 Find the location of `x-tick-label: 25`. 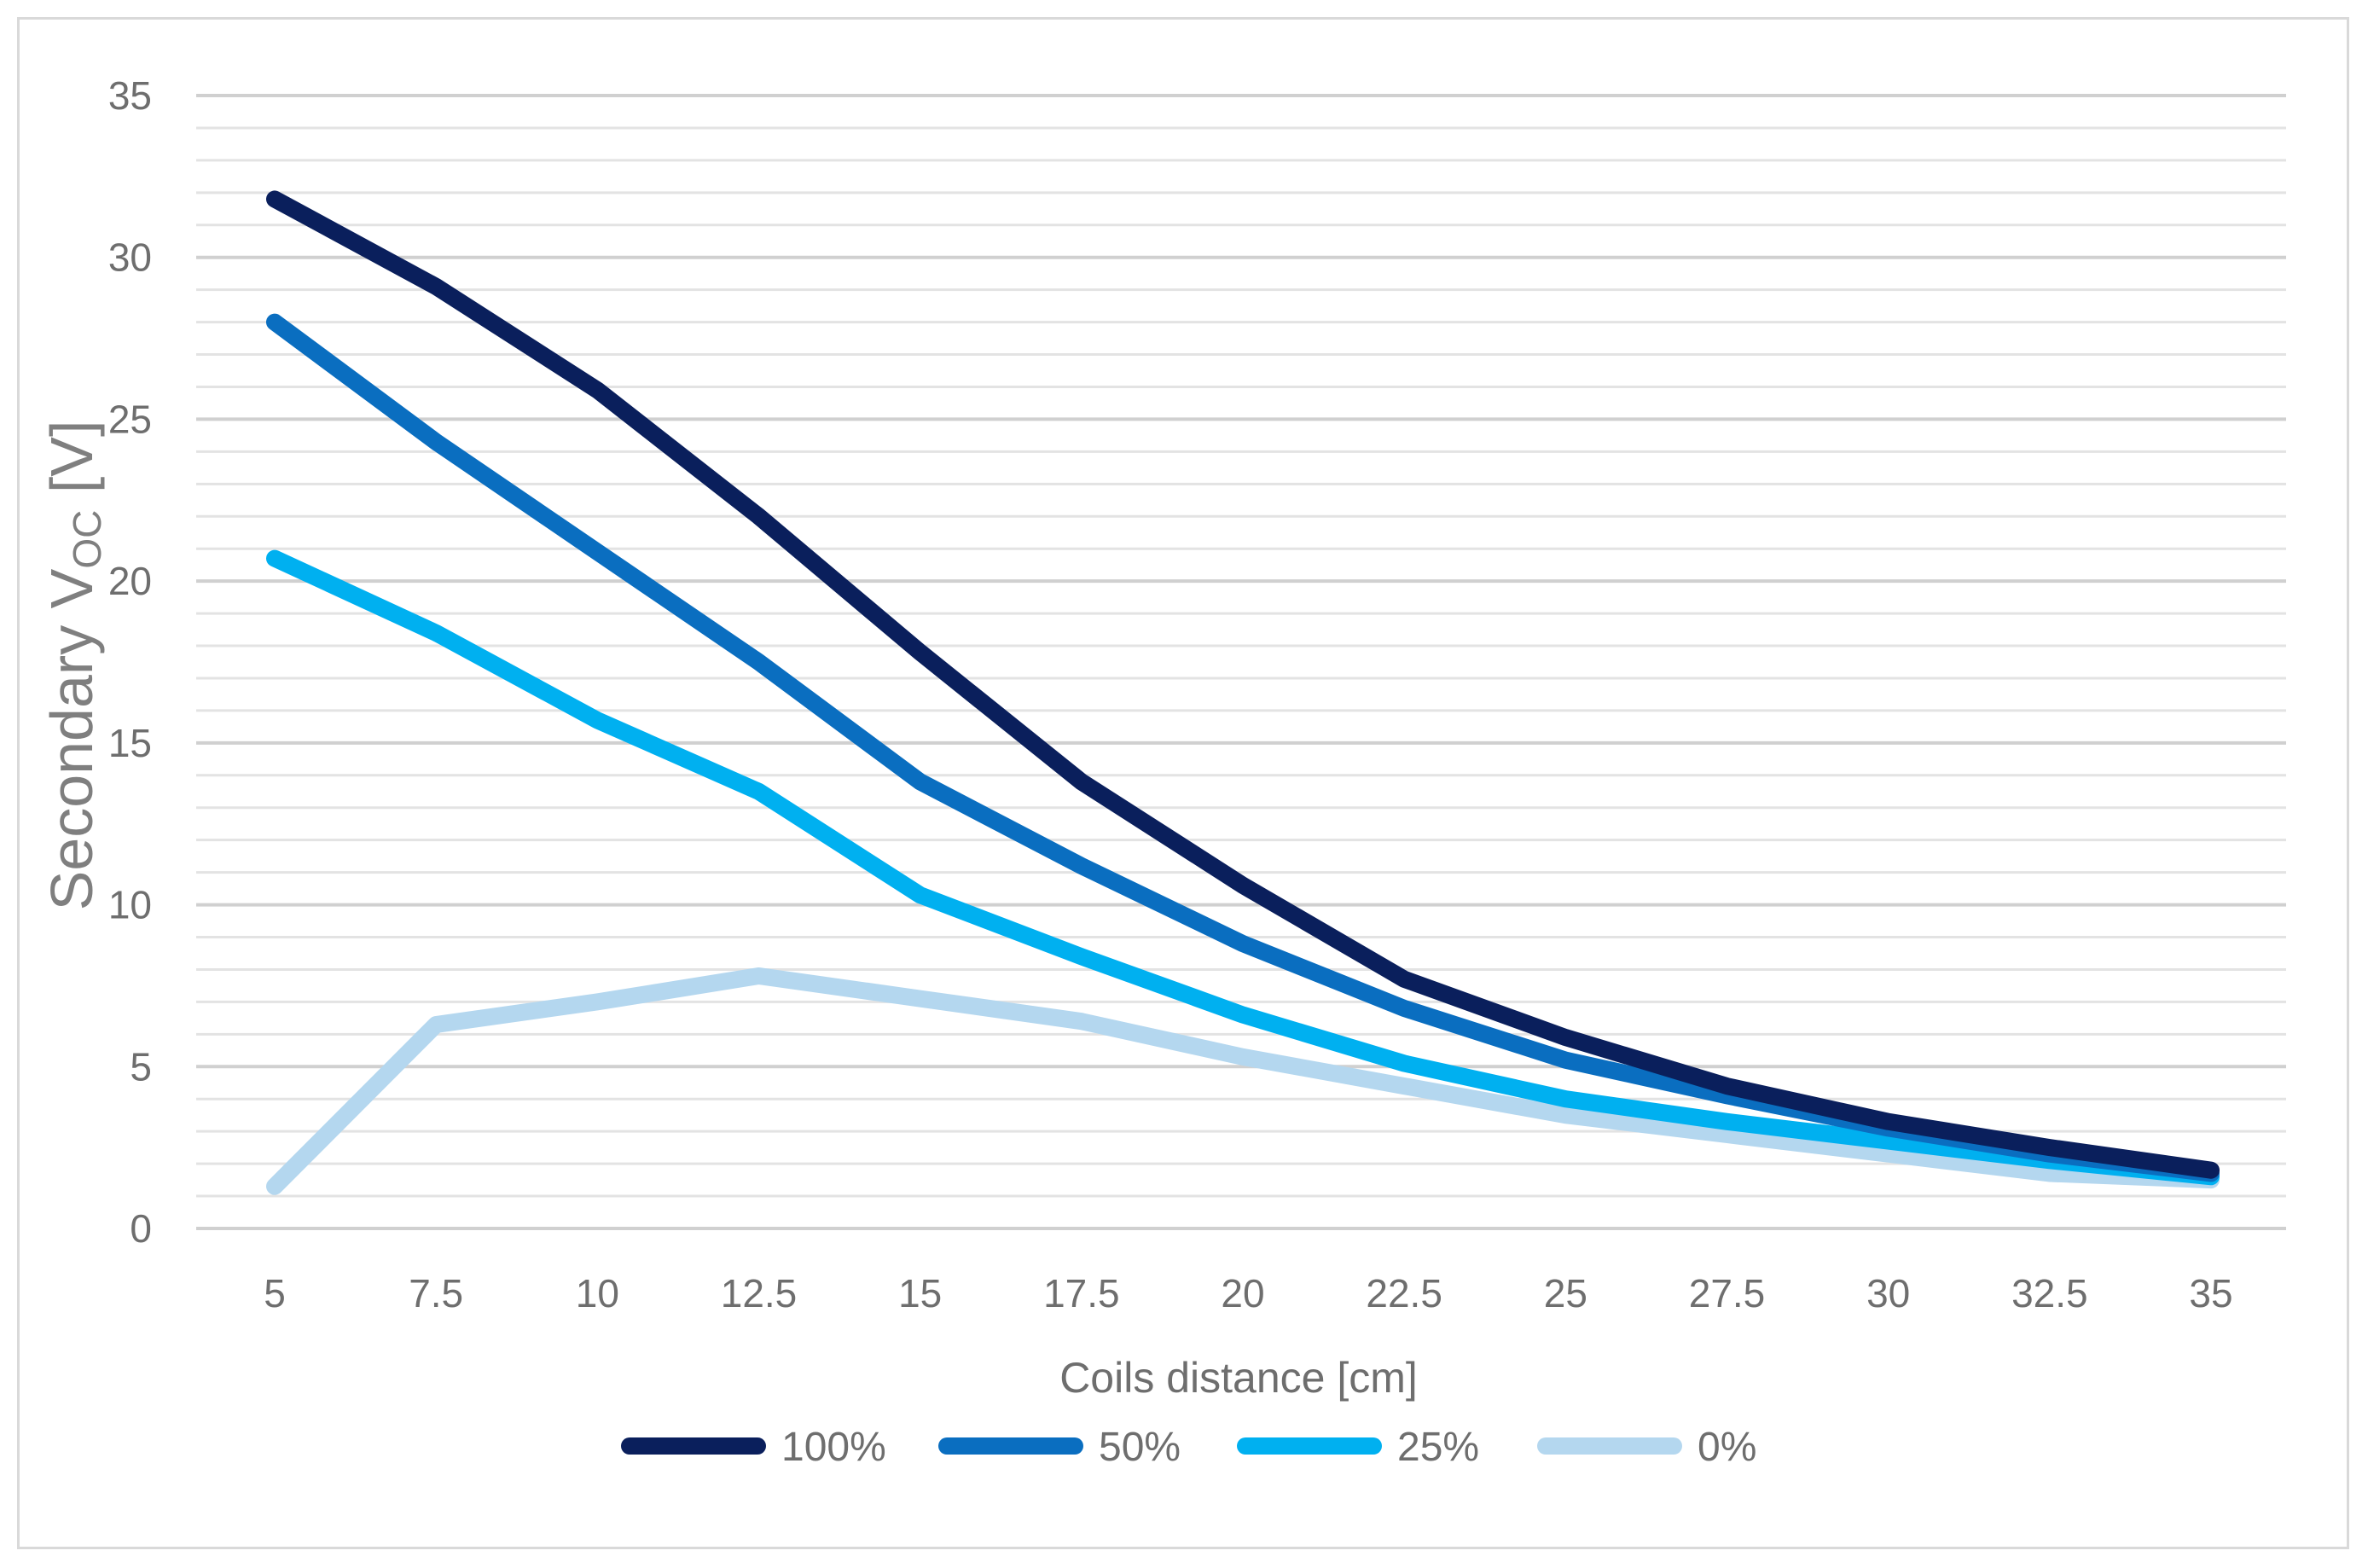

x-tick-label: 25 is located at coordinates (1565, 1293).